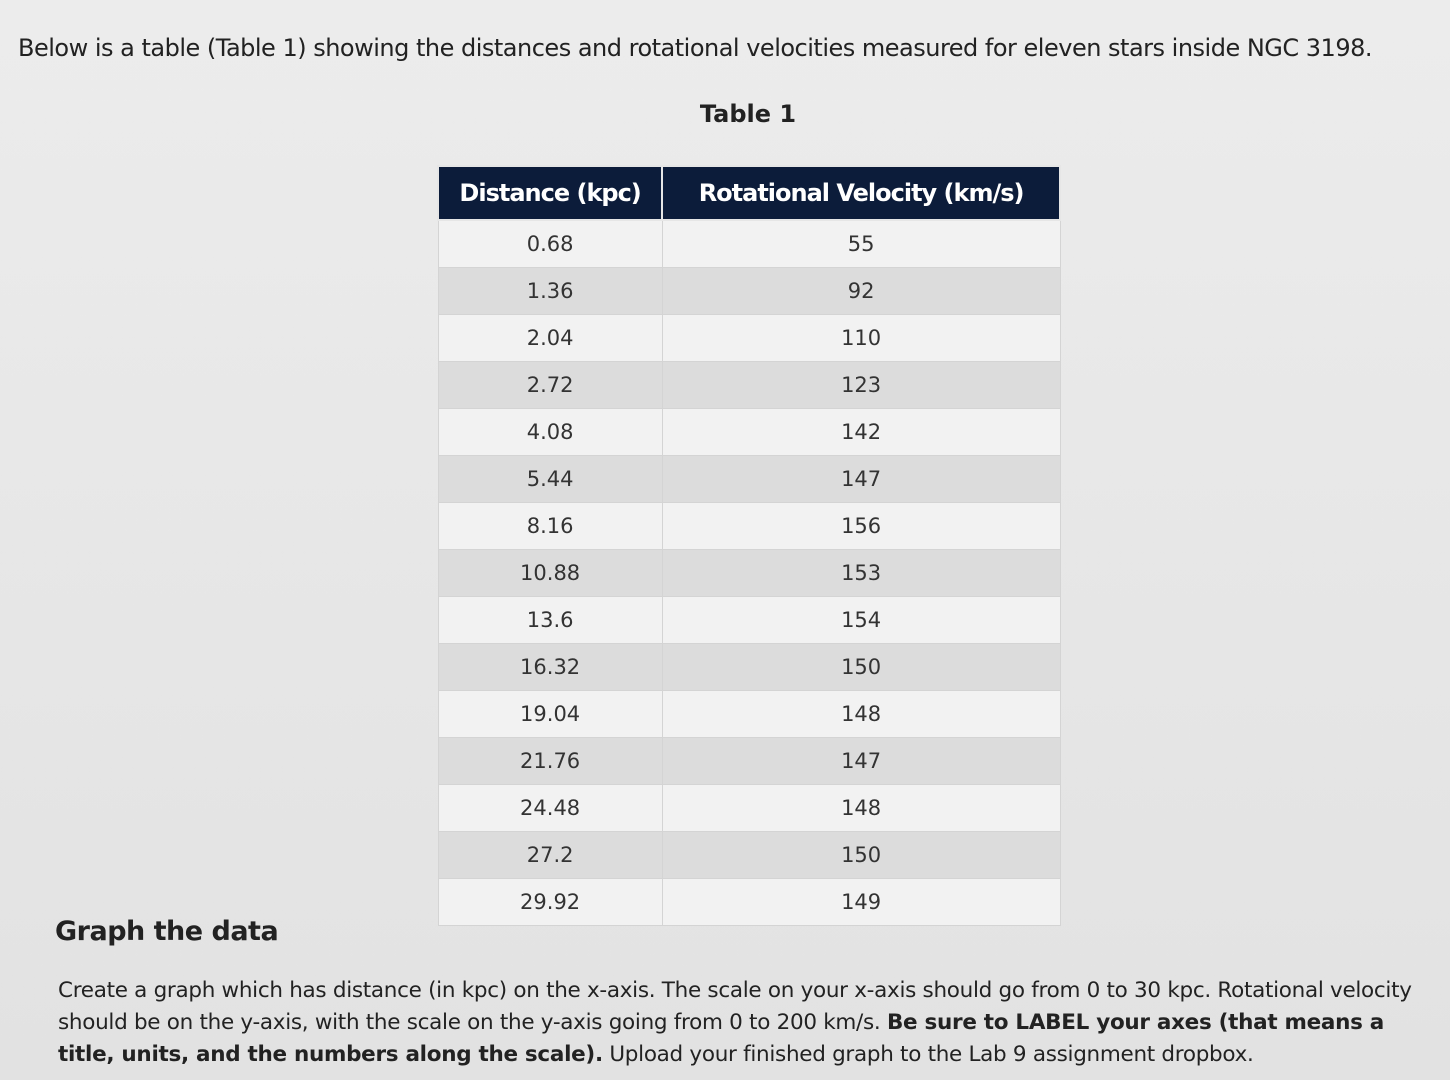 The image size is (1450, 1080). Describe the element at coordinates (550, 243) in the screenshot. I see `table-cell: 0.68` at that location.